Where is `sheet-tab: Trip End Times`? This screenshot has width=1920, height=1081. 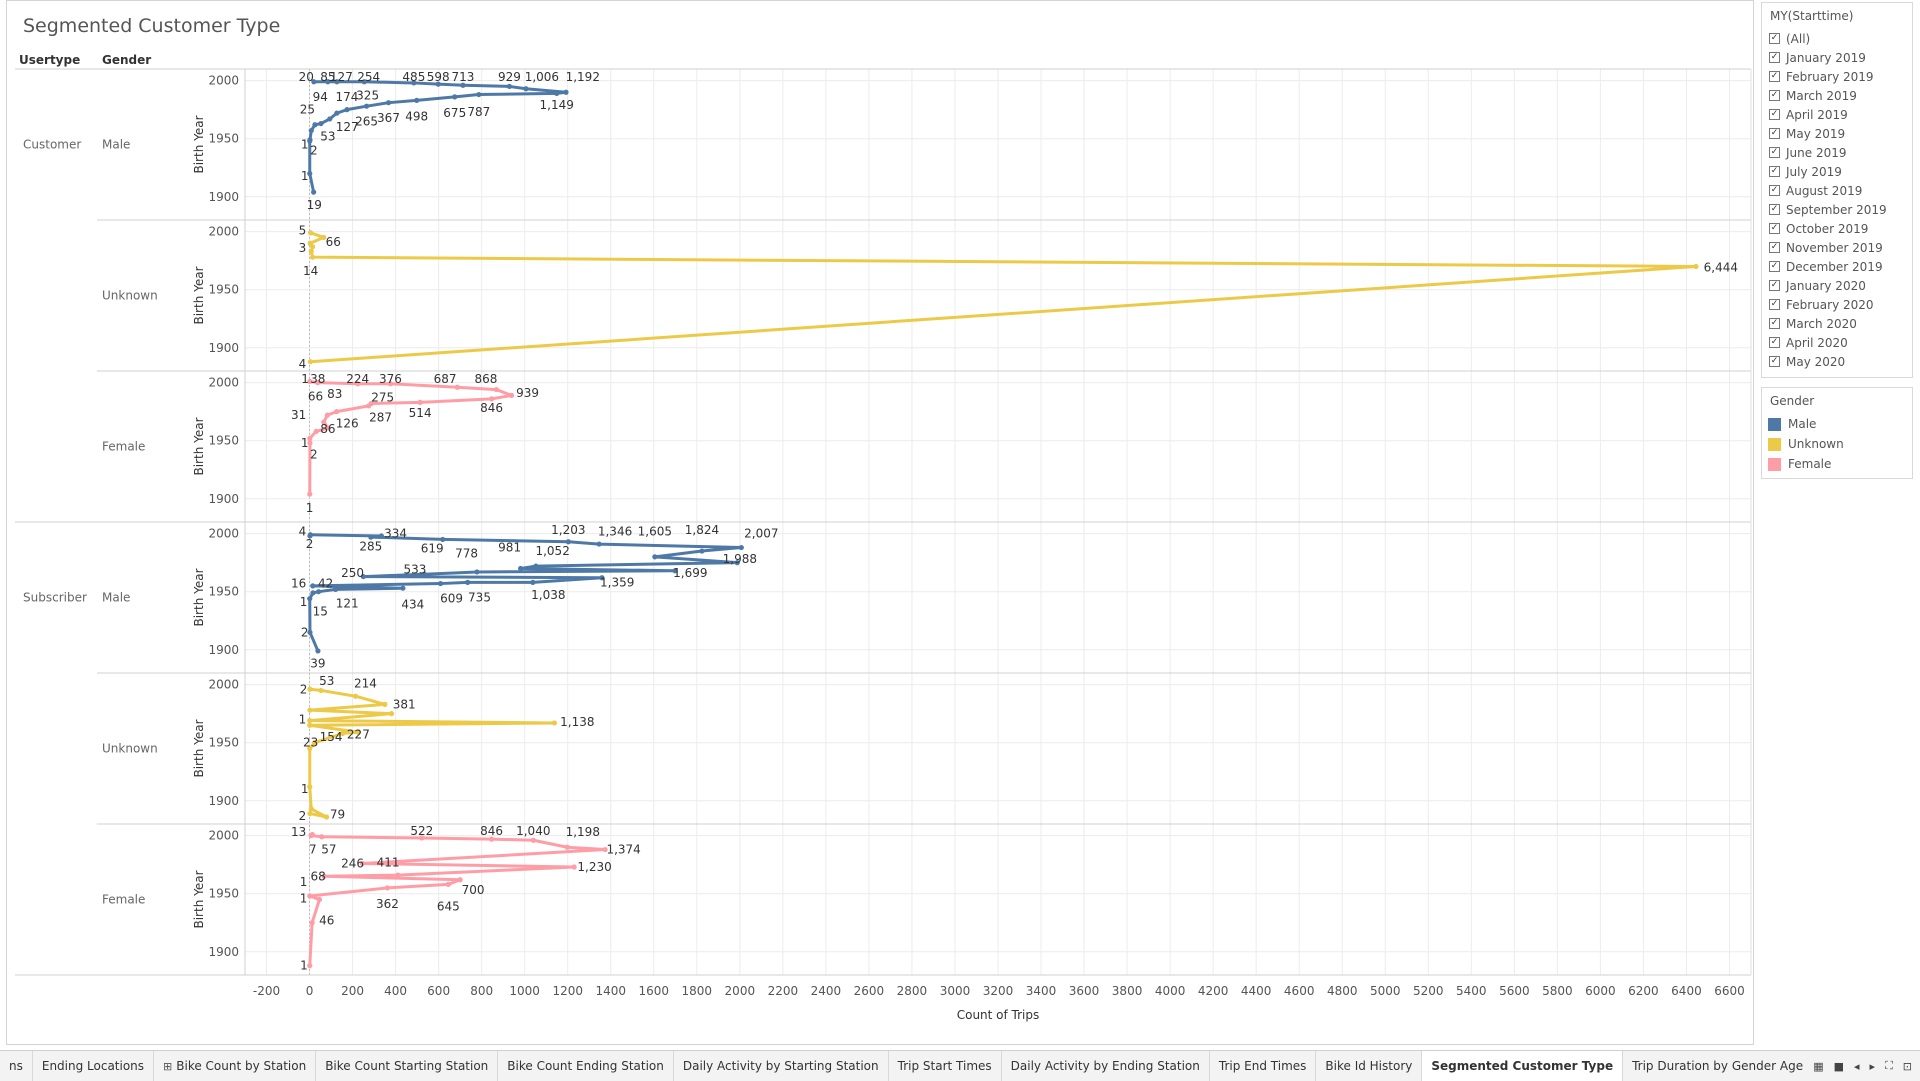 sheet-tab: Trip End Times is located at coordinates (1263, 1066).